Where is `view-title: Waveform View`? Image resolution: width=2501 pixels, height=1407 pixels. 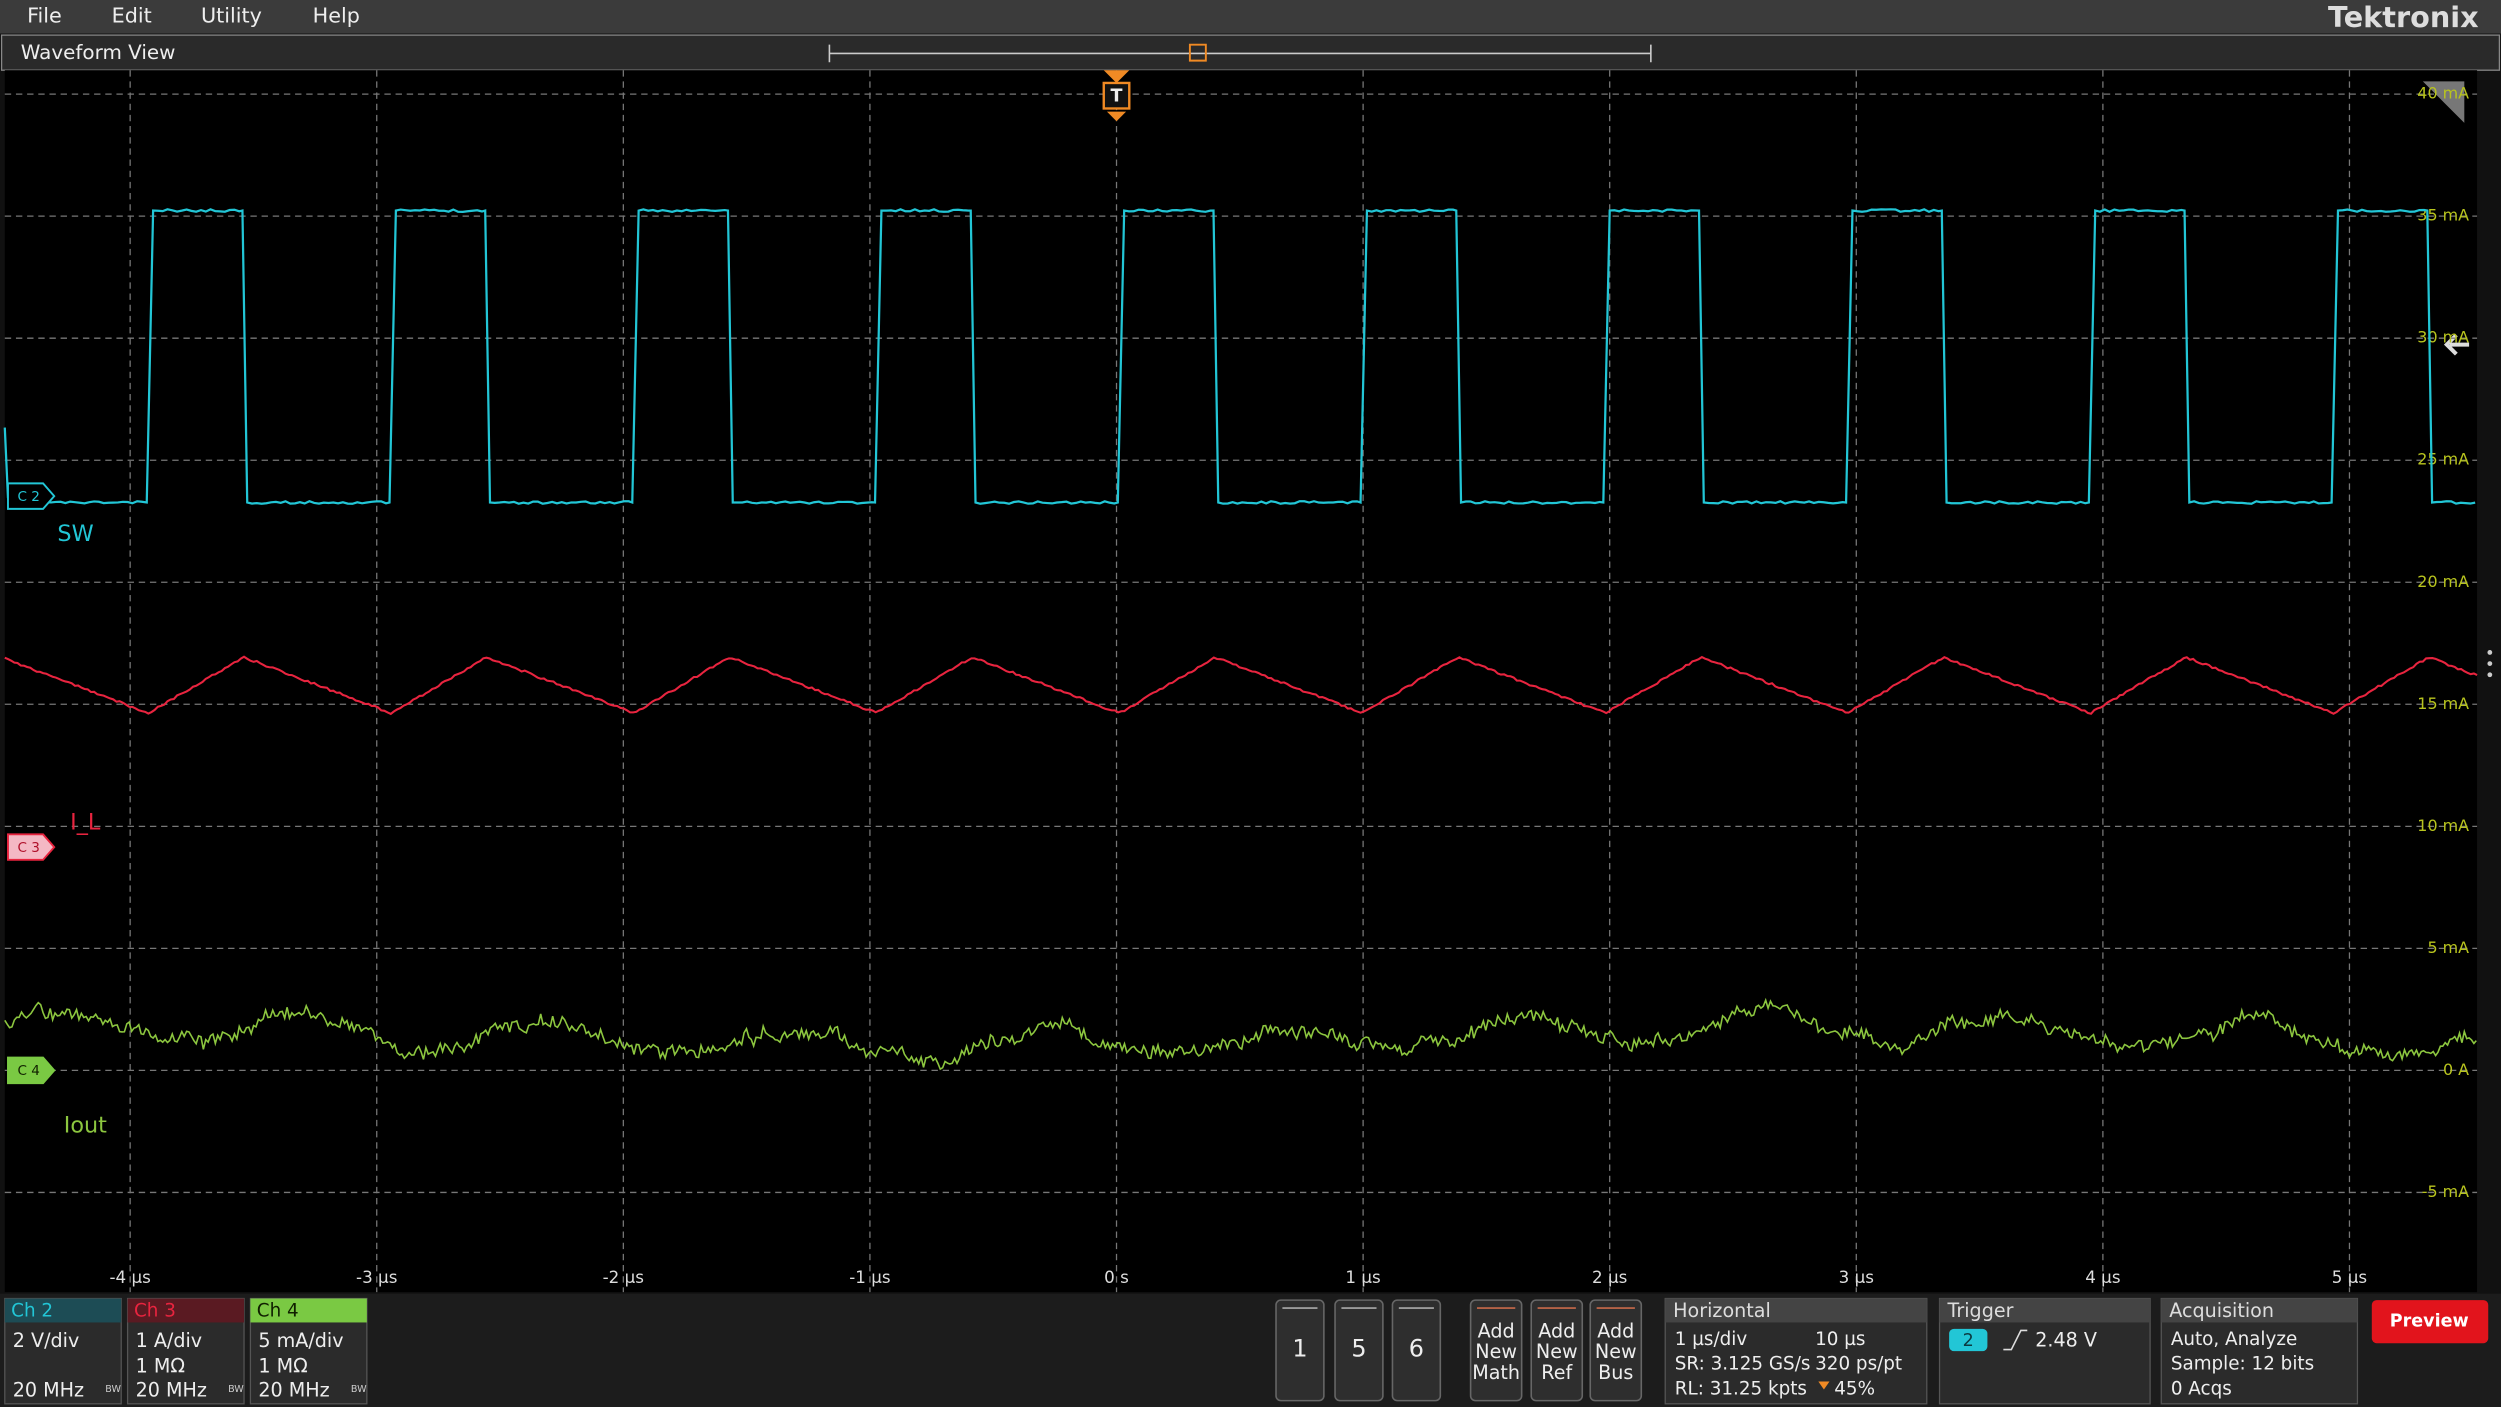
view-title: Waveform View is located at coordinates (98, 52).